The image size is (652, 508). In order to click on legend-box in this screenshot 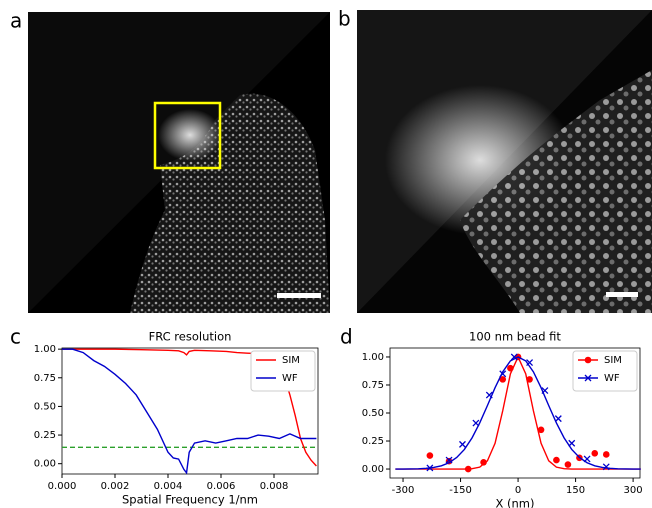, I will do `click(283, 371)`.